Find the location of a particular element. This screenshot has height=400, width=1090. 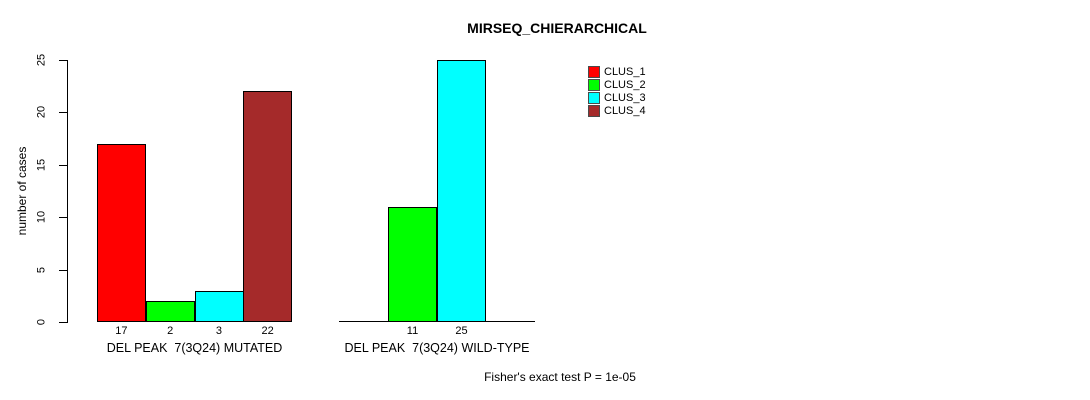

chart-title: MIRSEQ_CHIERARCHICAL is located at coordinates (557, 28).